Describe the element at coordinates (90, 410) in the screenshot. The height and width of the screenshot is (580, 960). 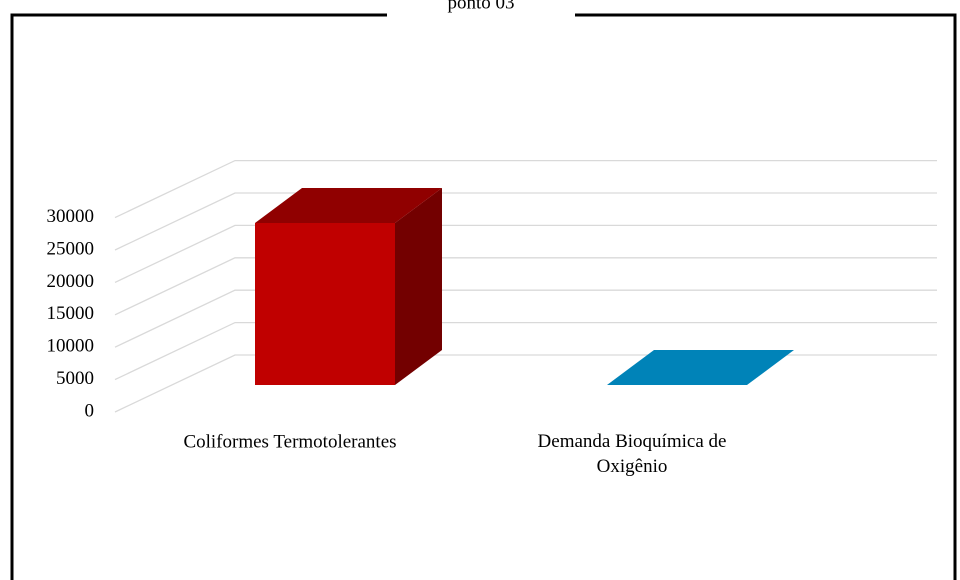
I see `y-tick-label: 0` at that location.